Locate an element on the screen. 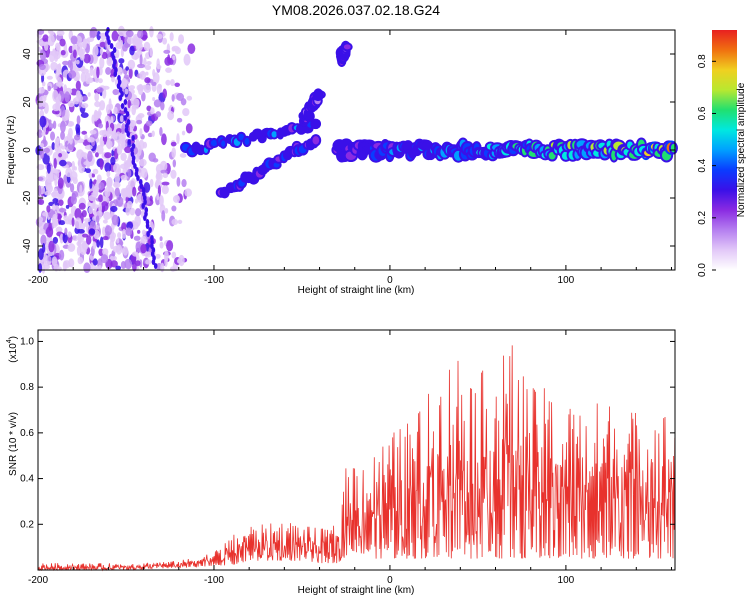 The height and width of the screenshot is (605, 750). spectrogram-x-axis-label: Height of straight line (km) is located at coordinates (356, 290).